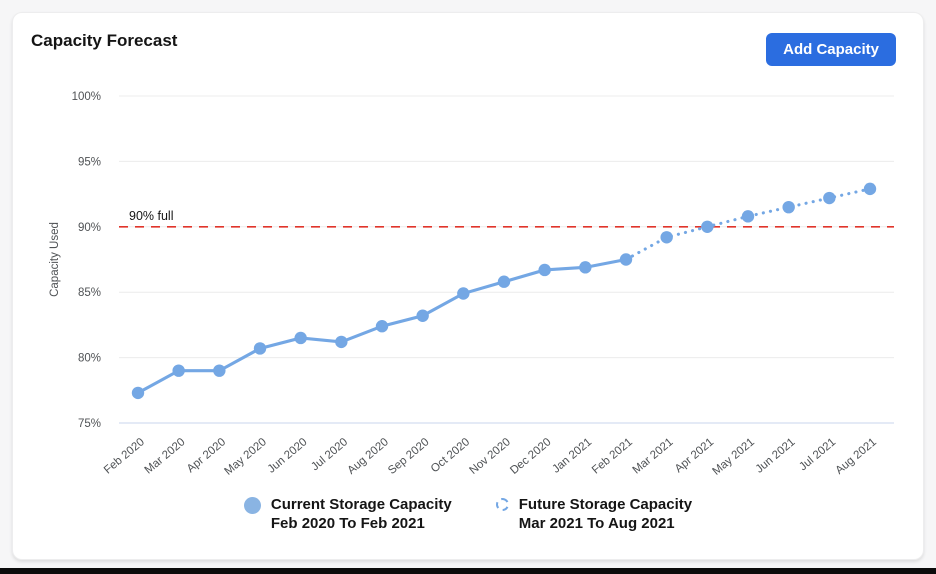 The width and height of the screenshot is (936, 574). What do you see at coordinates (502, 504) in the screenshot?
I see `dashed-circle-icon` at bounding box center [502, 504].